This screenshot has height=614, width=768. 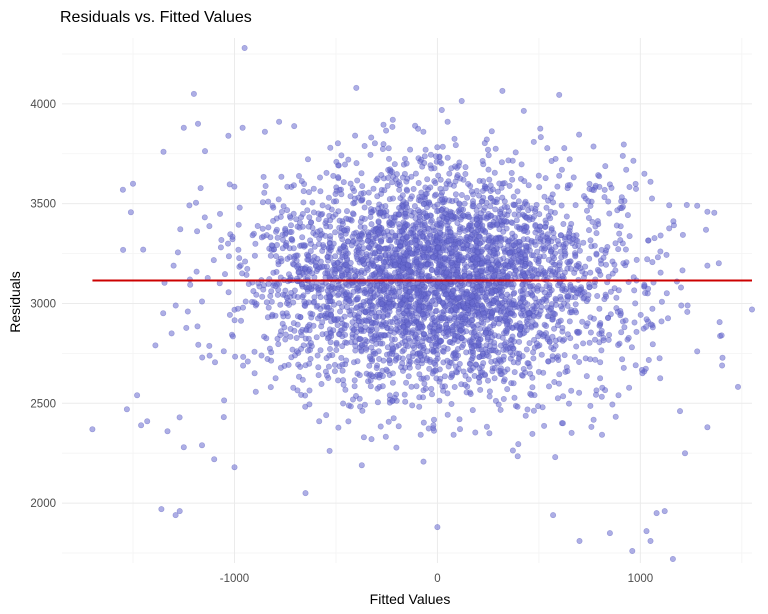 What do you see at coordinates (43, 504) in the screenshot?
I see `y-tick-label: 2000` at bounding box center [43, 504].